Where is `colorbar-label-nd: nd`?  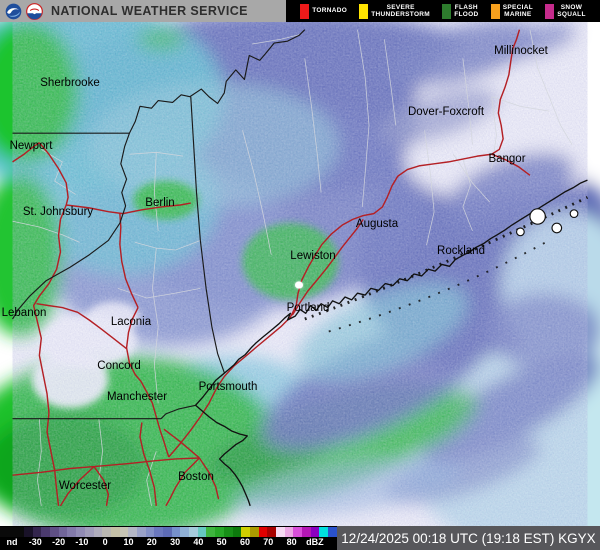
colorbar-label-nd: nd is located at coordinates (12, 542).